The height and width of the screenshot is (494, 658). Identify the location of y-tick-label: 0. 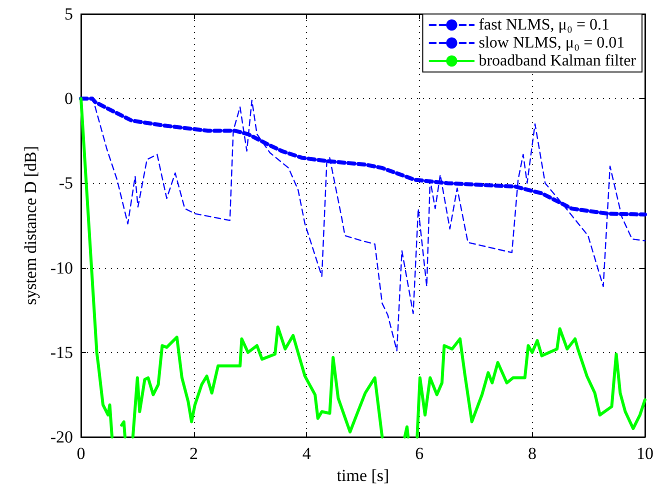
(68, 98).